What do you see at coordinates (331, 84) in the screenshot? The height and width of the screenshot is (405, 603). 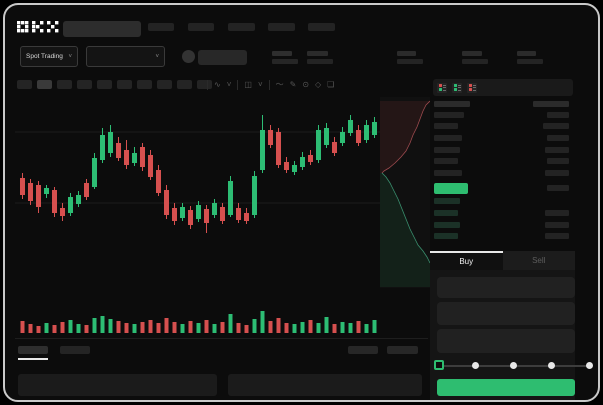 I see `fullscreen-icon: ❏` at bounding box center [331, 84].